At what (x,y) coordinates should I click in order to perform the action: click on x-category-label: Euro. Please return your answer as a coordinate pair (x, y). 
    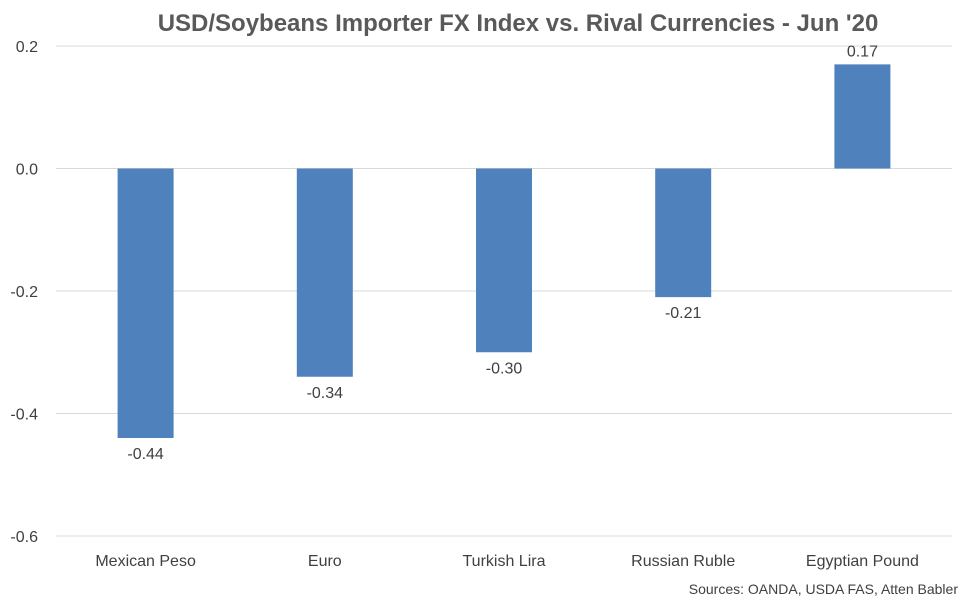
    Looking at the image, I should click on (325, 561).